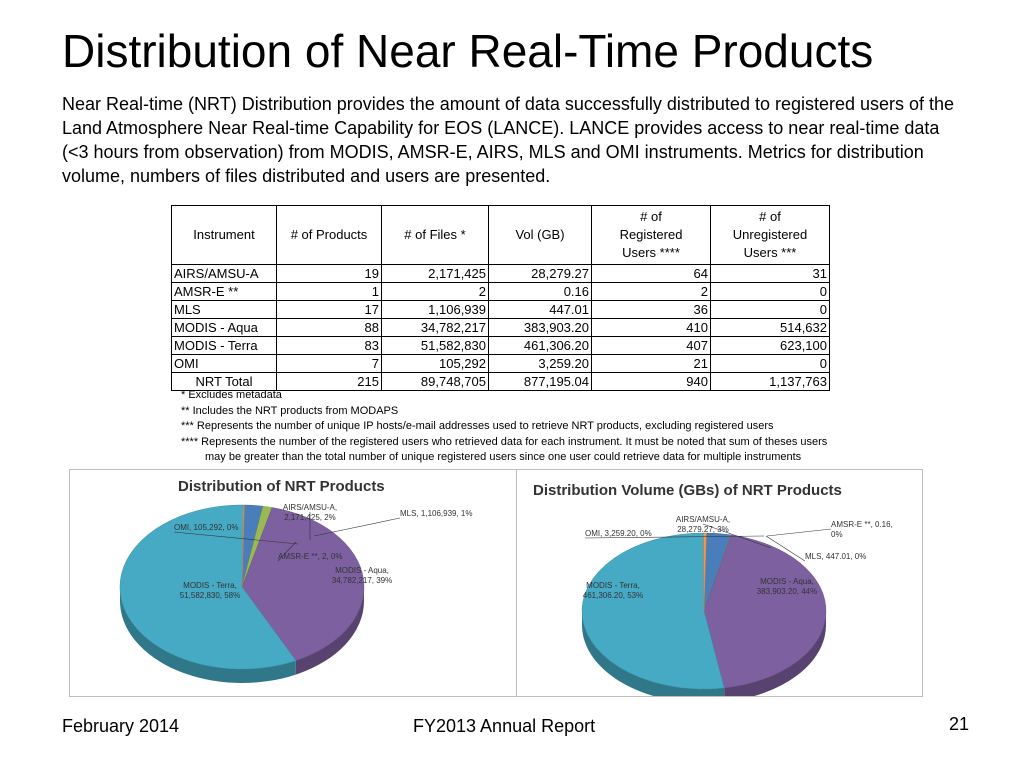  I want to click on slice-label-line: 51,582,830, 58%, so click(210, 595).